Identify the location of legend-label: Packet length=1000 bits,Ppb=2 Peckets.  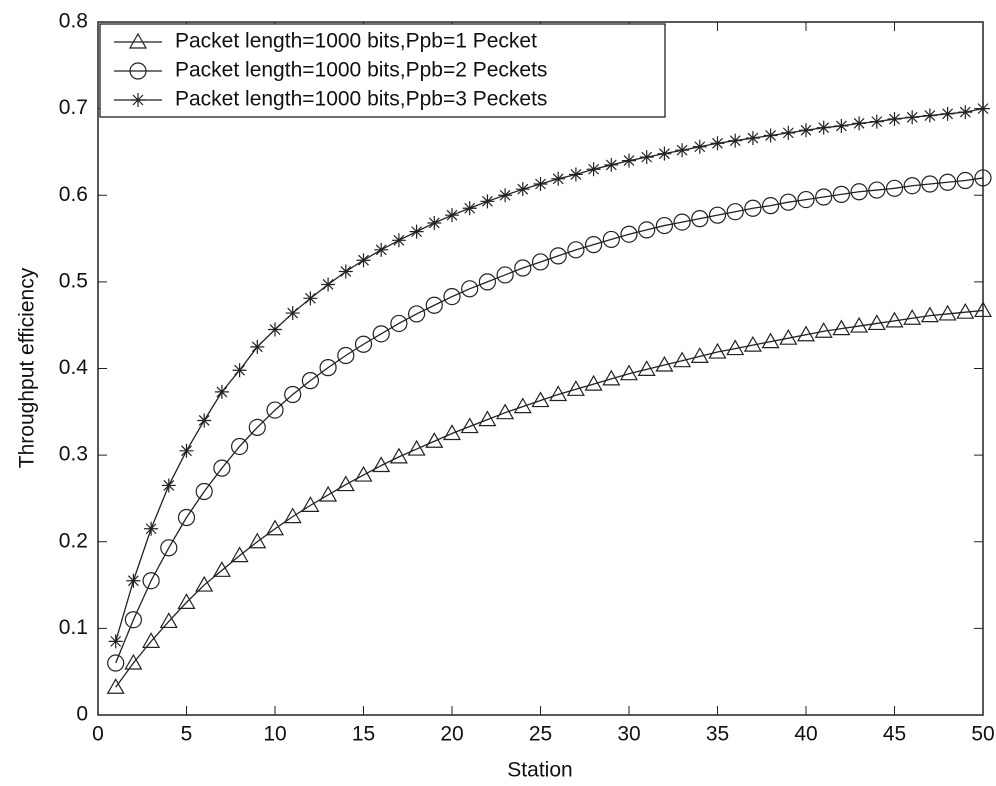
(361, 70).